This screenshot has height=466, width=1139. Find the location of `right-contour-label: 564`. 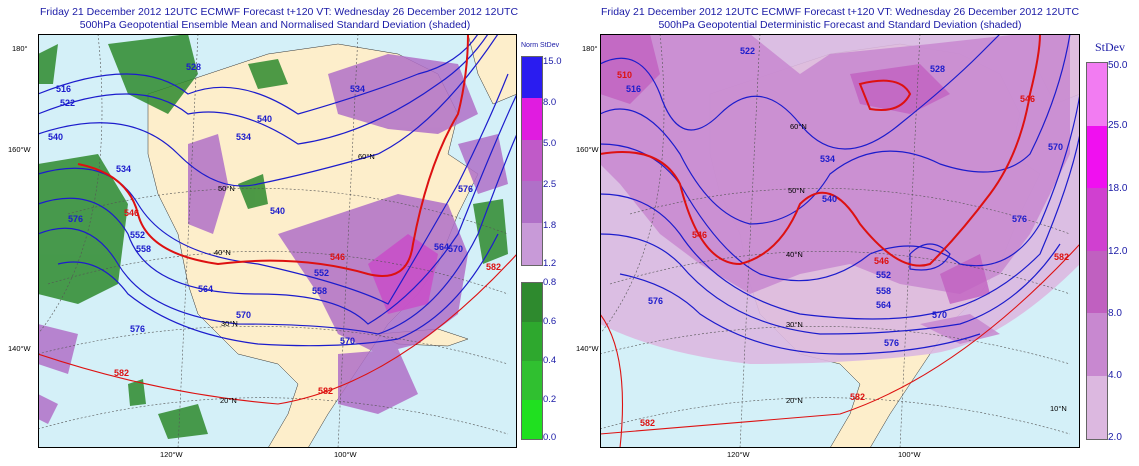

right-contour-label: 564 is located at coordinates (884, 305).